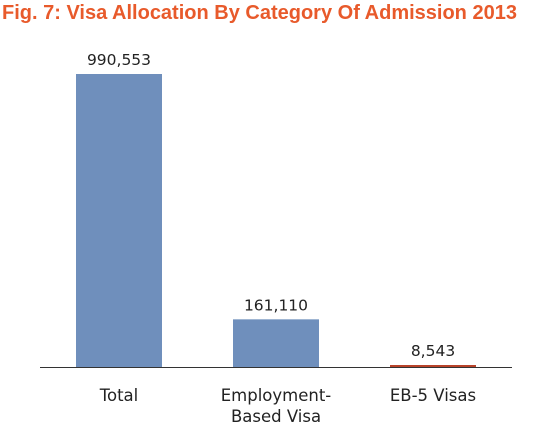  Describe the element at coordinates (433, 351) in the screenshot. I see `data-label-3: 8,543` at that location.